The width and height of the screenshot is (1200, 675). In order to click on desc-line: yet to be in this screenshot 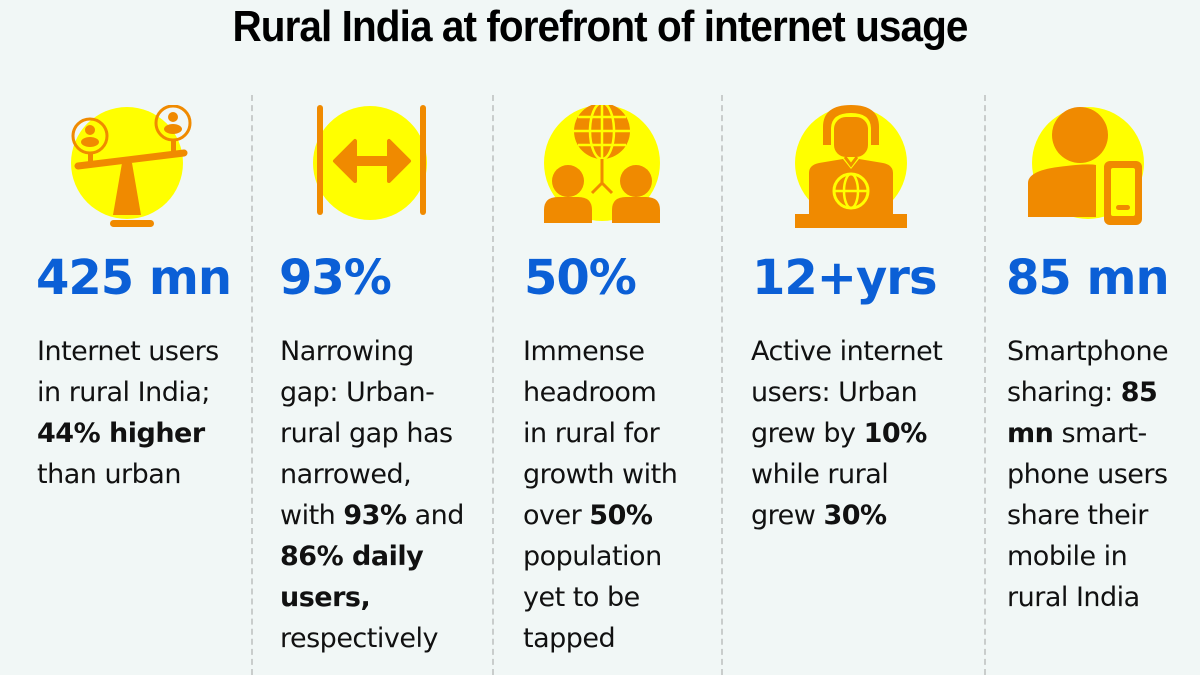, I will do `click(581, 597)`.